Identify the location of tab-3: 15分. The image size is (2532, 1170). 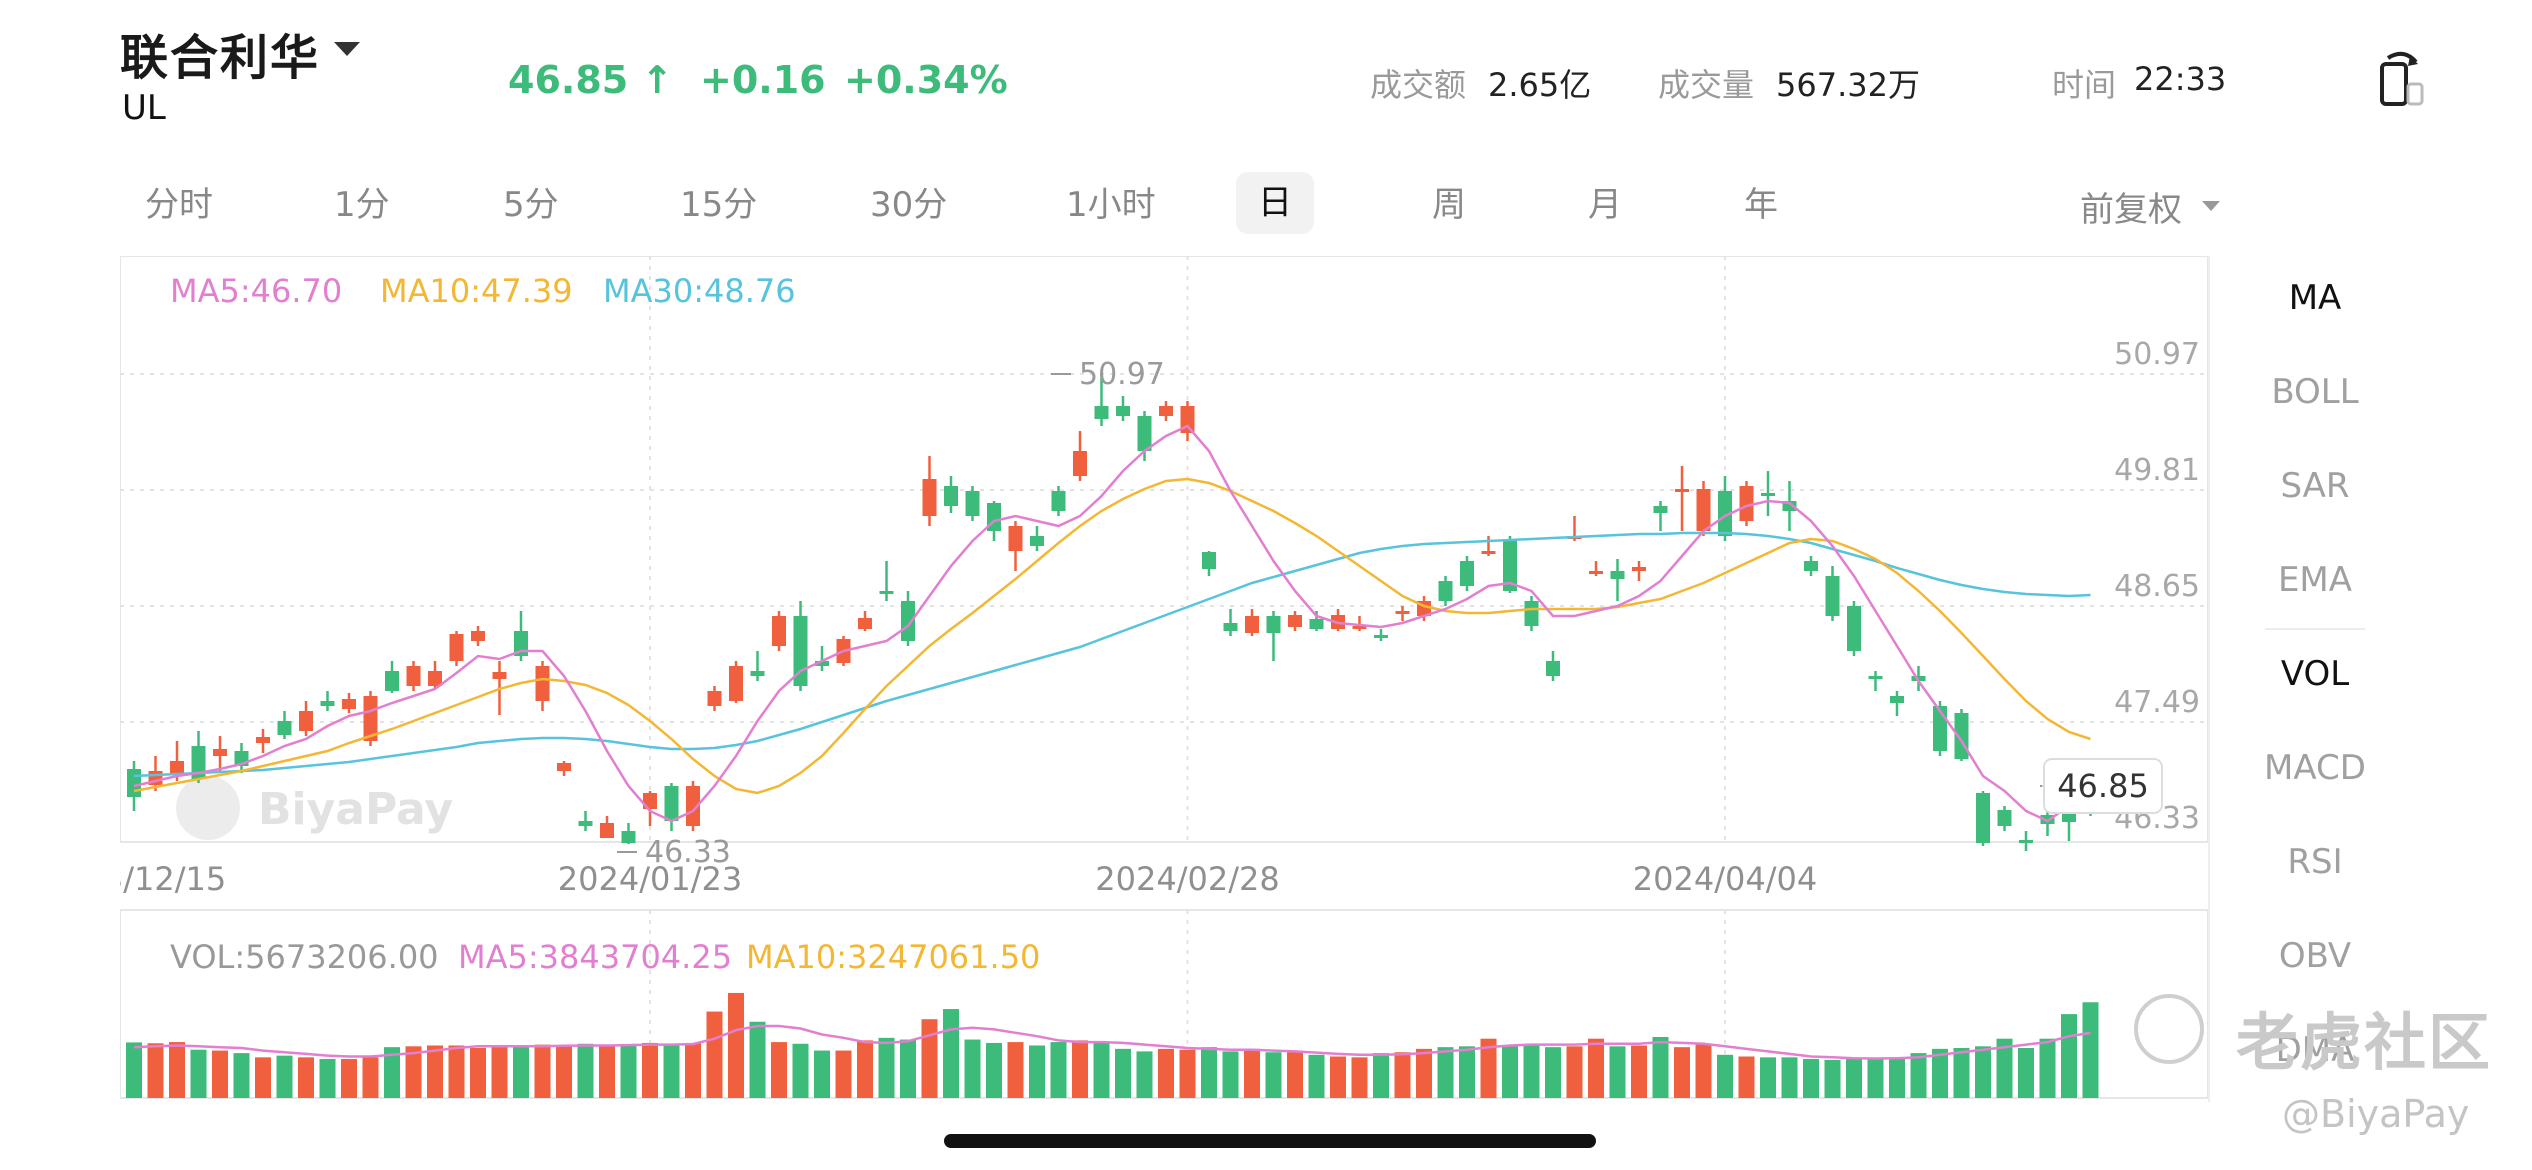
(719, 205).